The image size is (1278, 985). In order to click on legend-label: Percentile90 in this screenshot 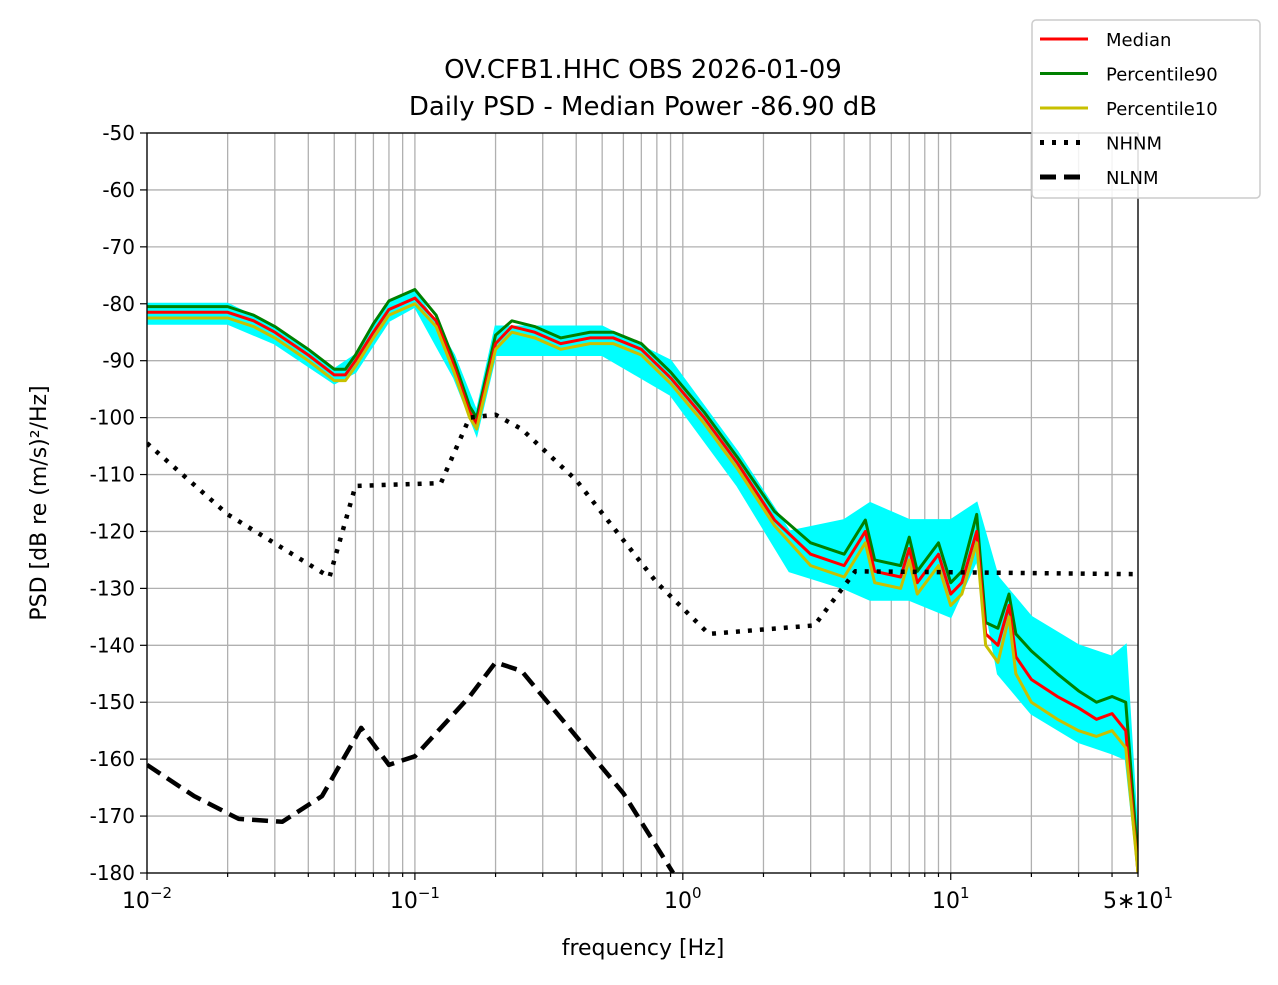, I will do `click(1162, 75)`.